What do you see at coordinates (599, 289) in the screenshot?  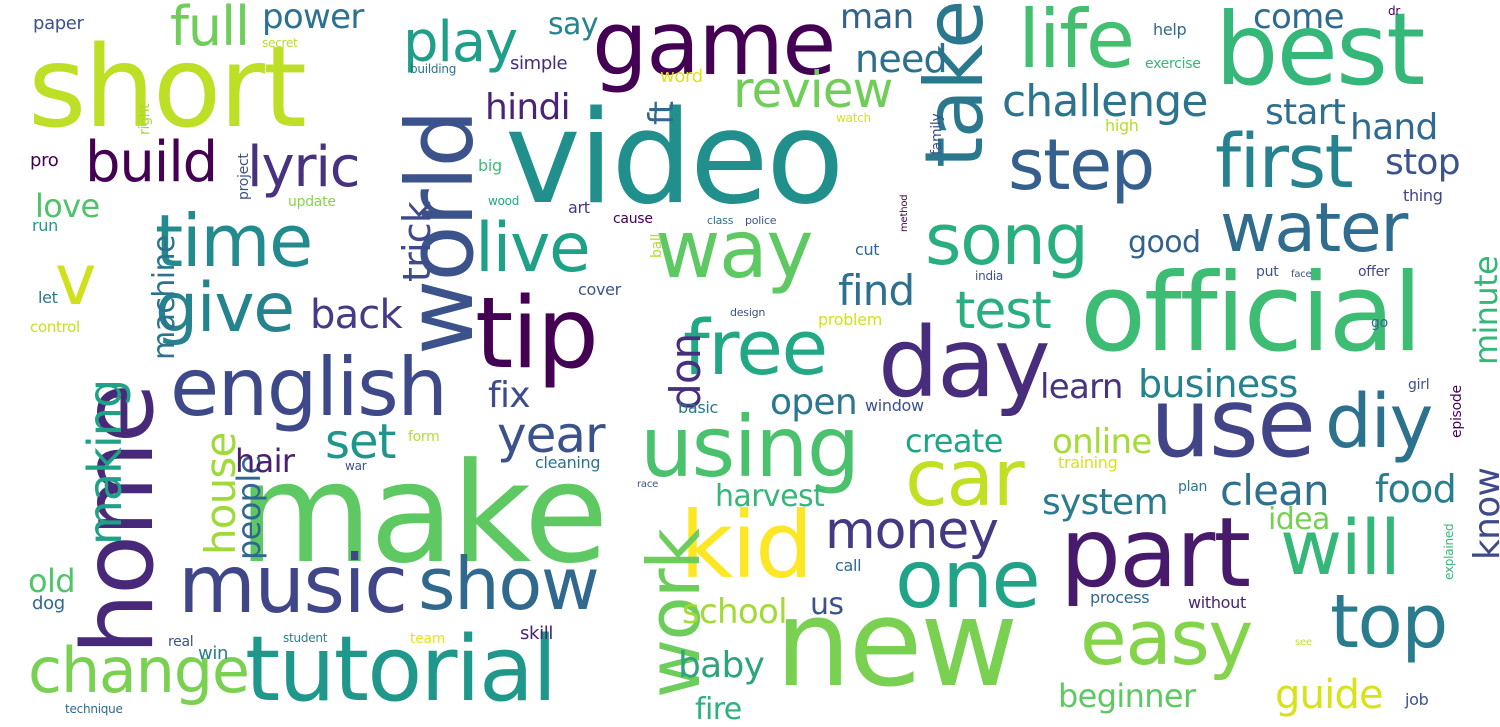 I see `word-cover: cover` at bounding box center [599, 289].